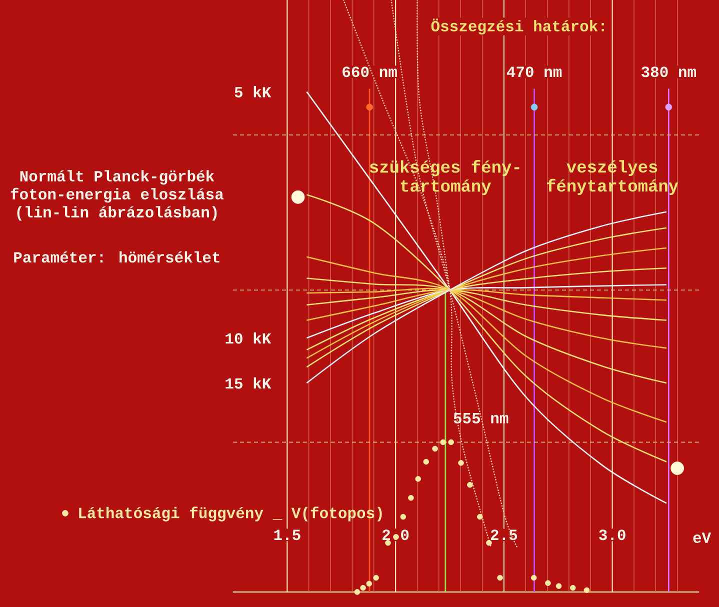 The width and height of the screenshot is (719, 607). I want to click on text: 5 kK, so click(253, 92).